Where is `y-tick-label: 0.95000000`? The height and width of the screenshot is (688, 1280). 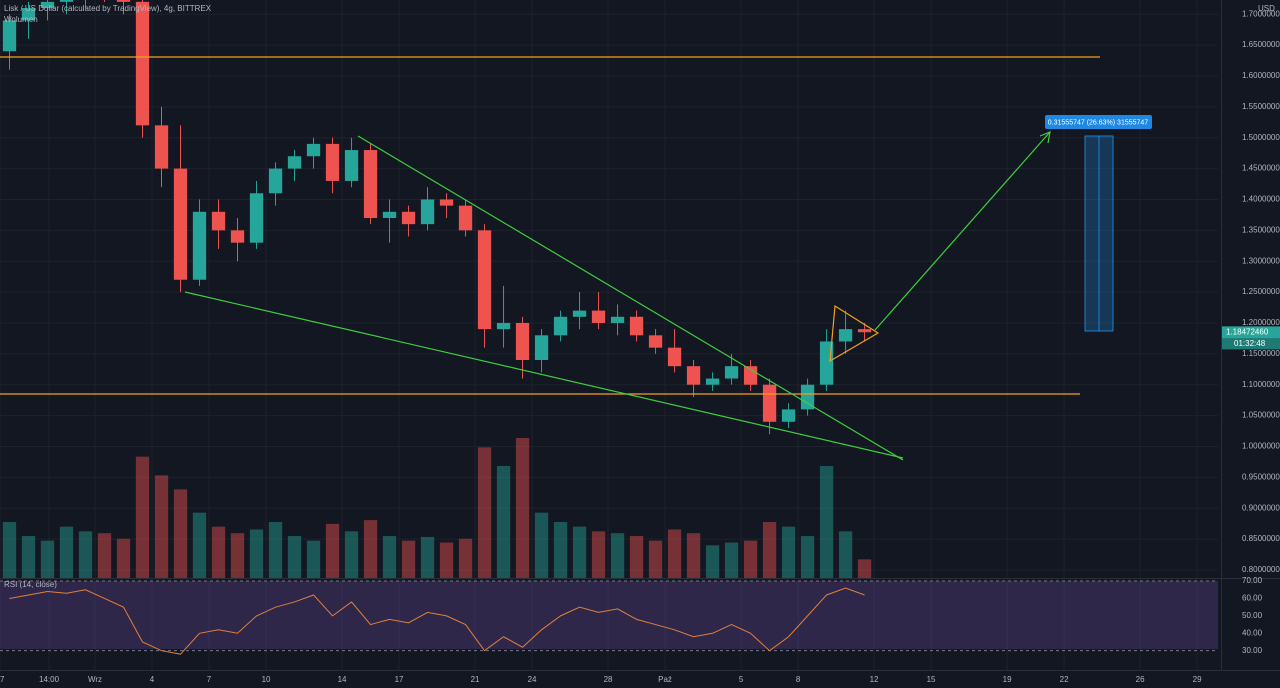 y-tick-label: 0.95000000 is located at coordinates (1261, 476).